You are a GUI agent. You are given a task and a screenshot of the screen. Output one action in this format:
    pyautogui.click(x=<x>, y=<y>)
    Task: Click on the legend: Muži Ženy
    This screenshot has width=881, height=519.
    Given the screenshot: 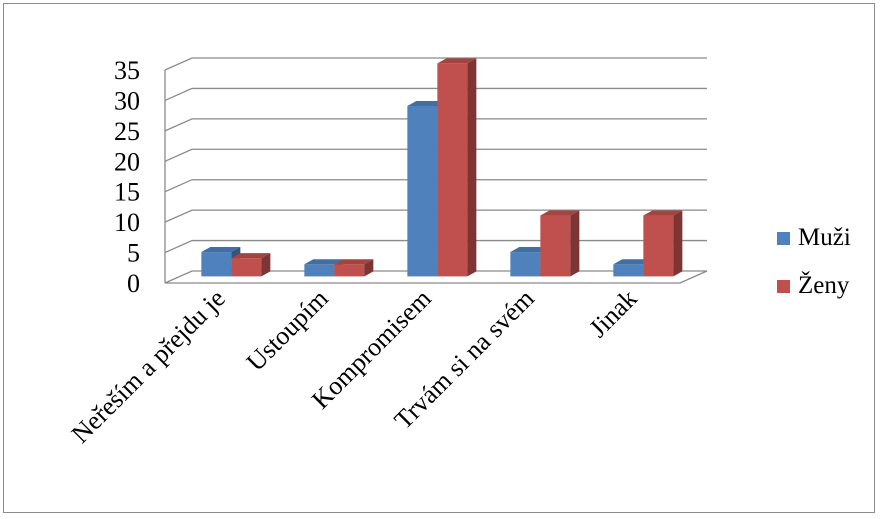 What is the action you would take?
    pyautogui.click(x=814, y=261)
    